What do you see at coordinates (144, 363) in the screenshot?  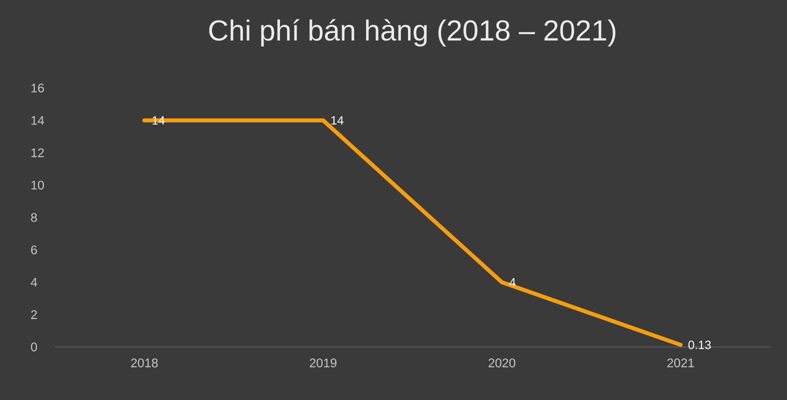 I see `x-tick-label: 2018` at bounding box center [144, 363].